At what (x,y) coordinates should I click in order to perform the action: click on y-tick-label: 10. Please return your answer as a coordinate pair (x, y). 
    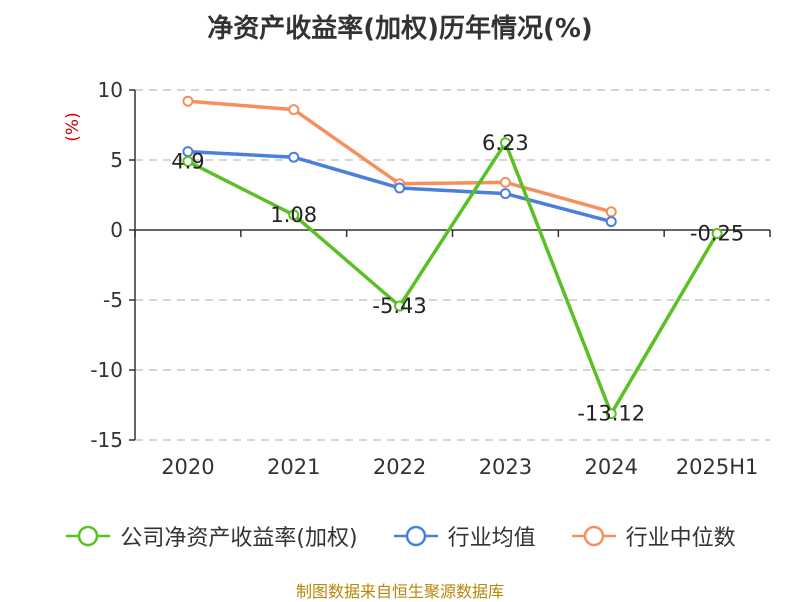
    Looking at the image, I should click on (110, 90).